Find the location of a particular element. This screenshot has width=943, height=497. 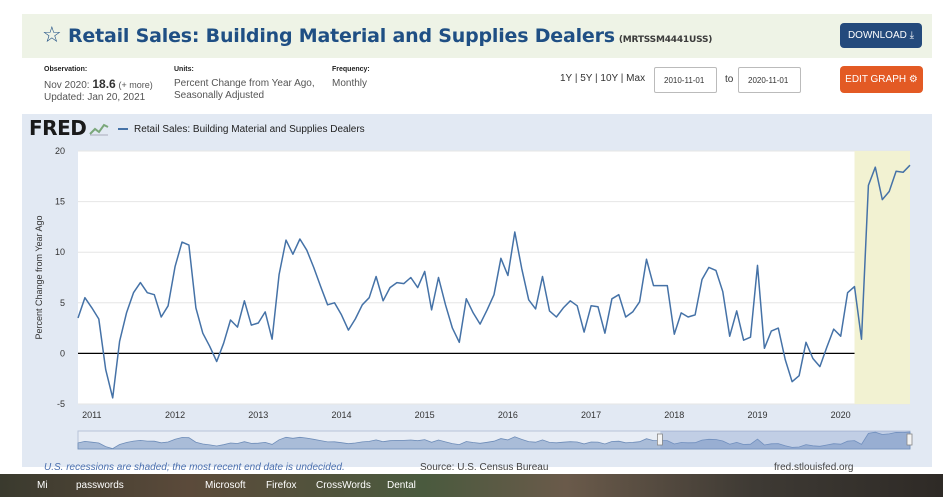

observation-value: 18.6 is located at coordinates (104, 84).